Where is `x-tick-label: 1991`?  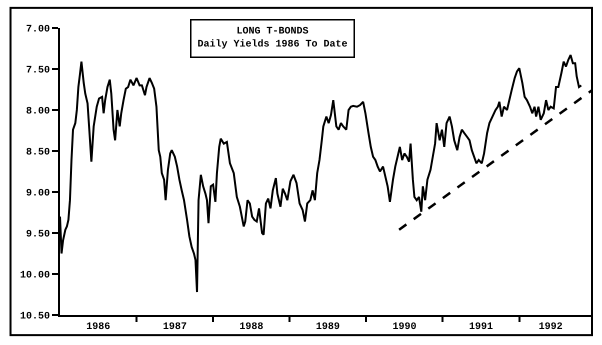
x-tick-label: 1991 is located at coordinates (481, 327).